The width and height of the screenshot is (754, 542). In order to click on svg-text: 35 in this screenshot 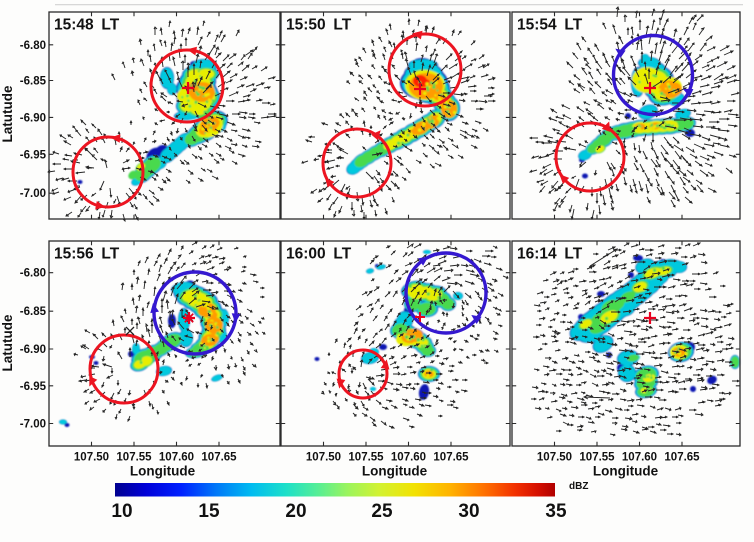, I will do `click(556, 511)`.